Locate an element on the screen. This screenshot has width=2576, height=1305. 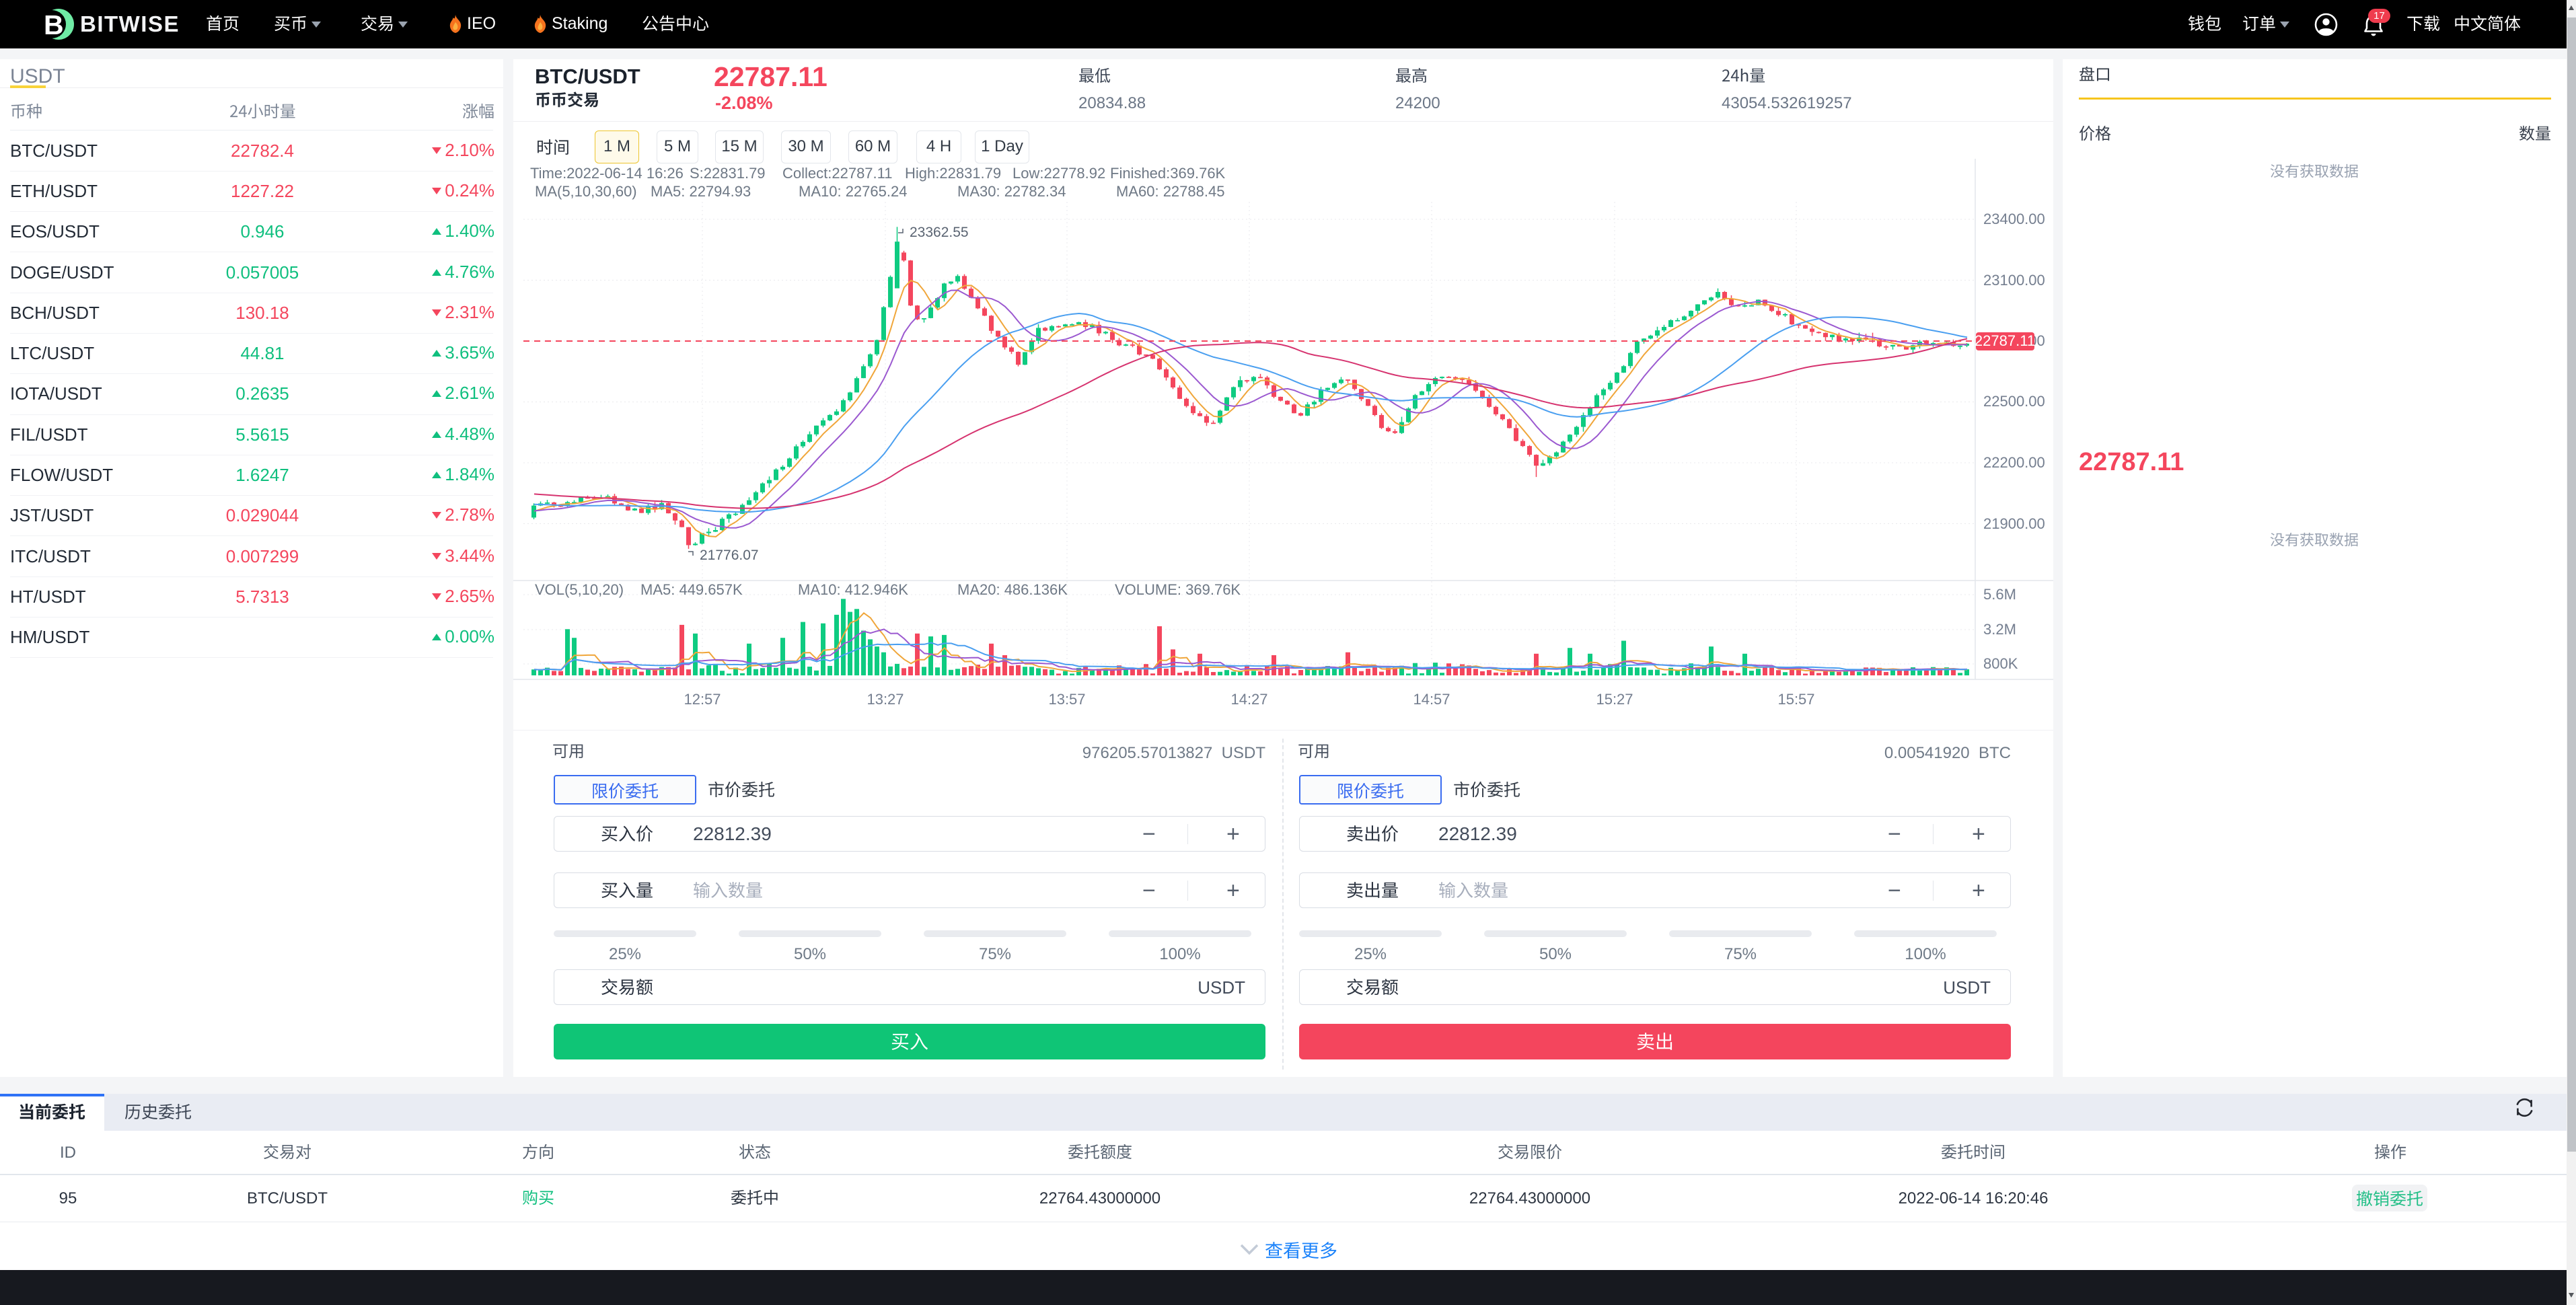
svg-text: 3.2M is located at coordinates (1999, 630).